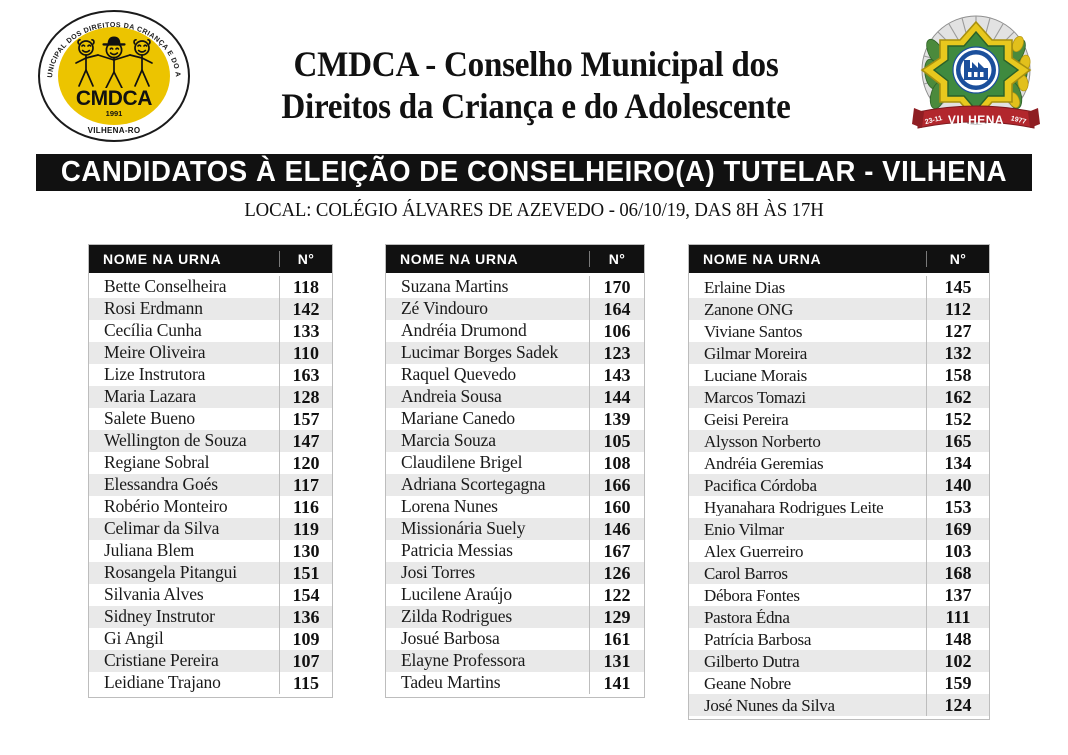 The image size is (1068, 755). I want to click on candidate-number: 163, so click(305, 375).